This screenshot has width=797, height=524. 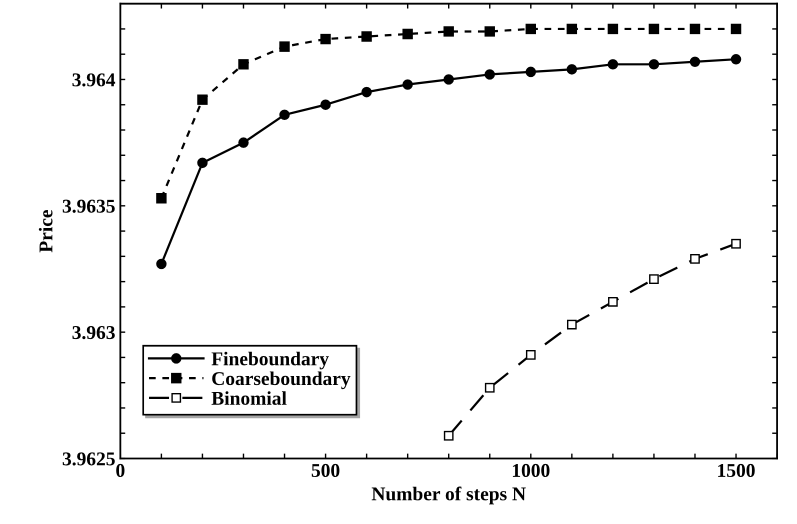 What do you see at coordinates (449, 495) in the screenshot?
I see `x-axis-title: Number of steps N` at bounding box center [449, 495].